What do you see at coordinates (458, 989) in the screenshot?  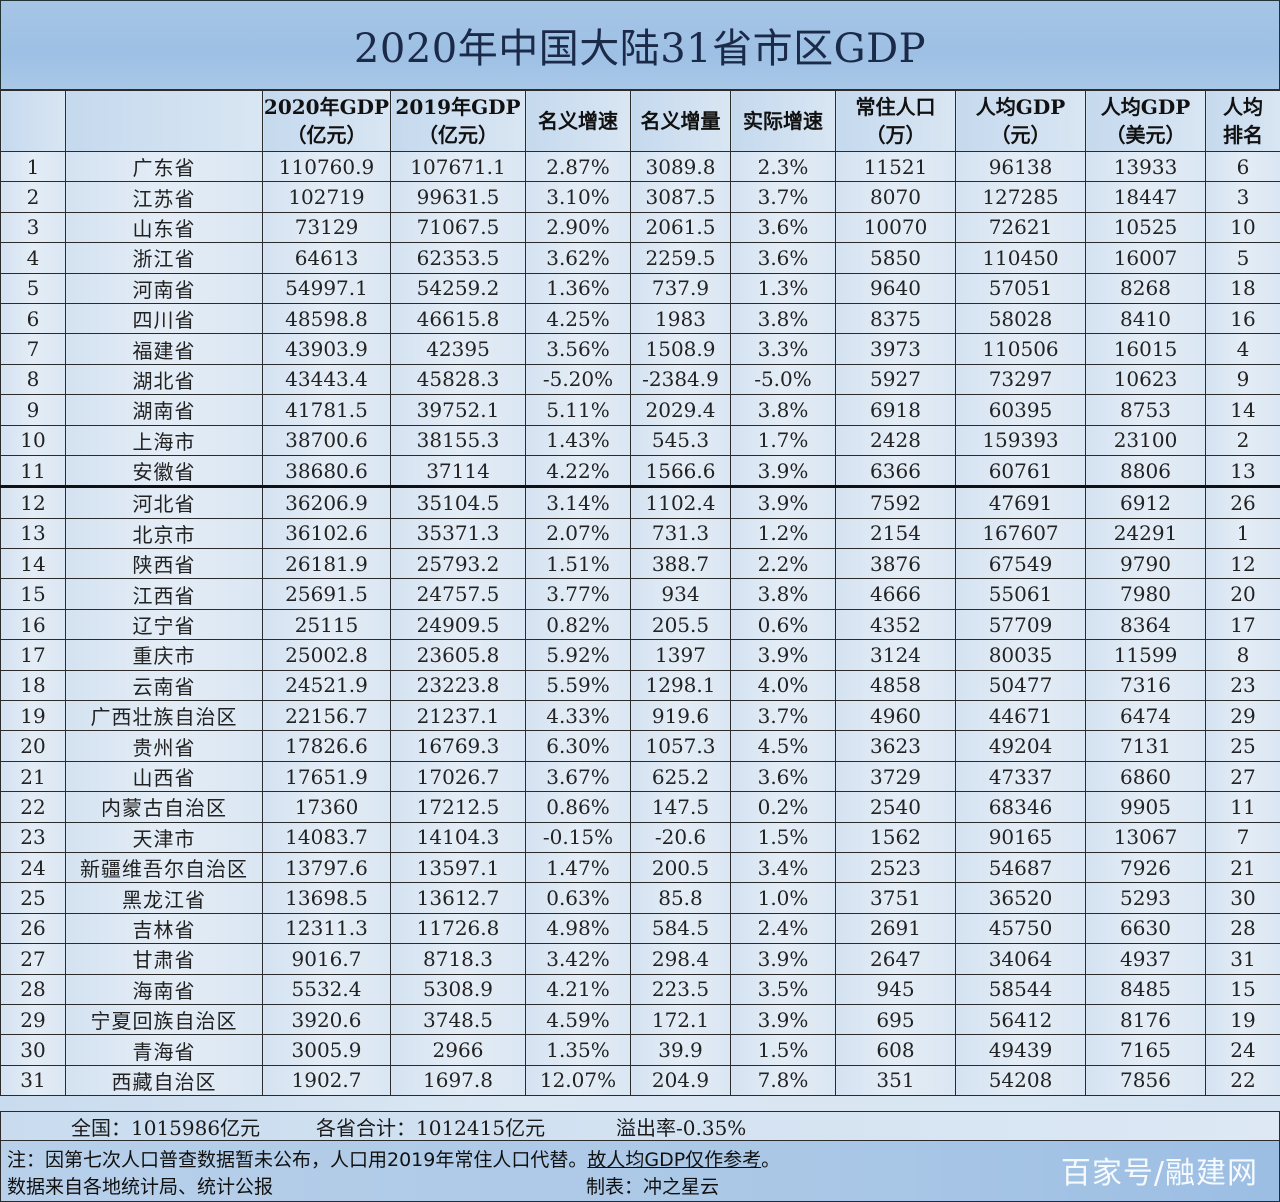 I see `cell-gdp-2019: 5308.9` at bounding box center [458, 989].